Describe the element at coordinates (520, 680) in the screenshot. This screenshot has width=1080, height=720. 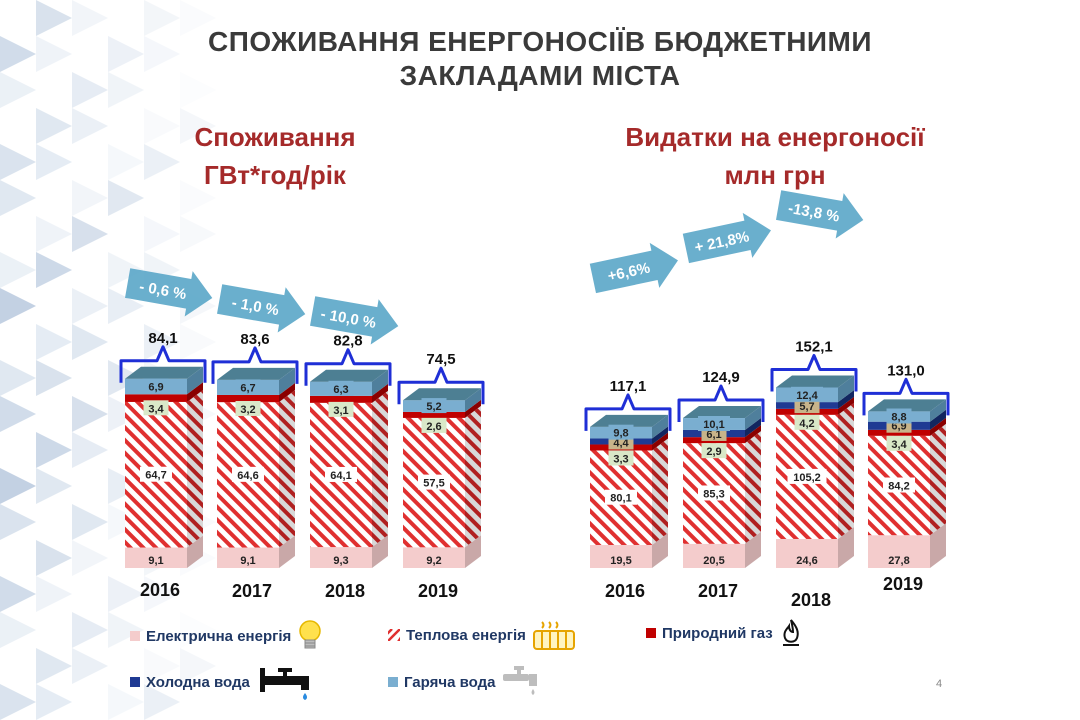
I see `hot-tap-icon` at that location.